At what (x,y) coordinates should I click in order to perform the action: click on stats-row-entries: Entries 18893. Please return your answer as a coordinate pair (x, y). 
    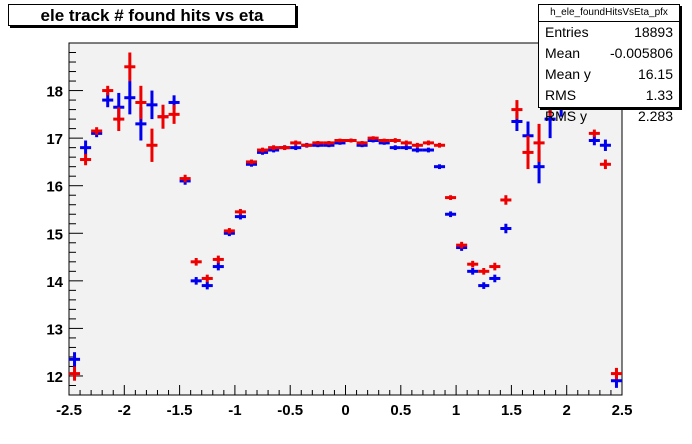
    Looking at the image, I should click on (609, 32).